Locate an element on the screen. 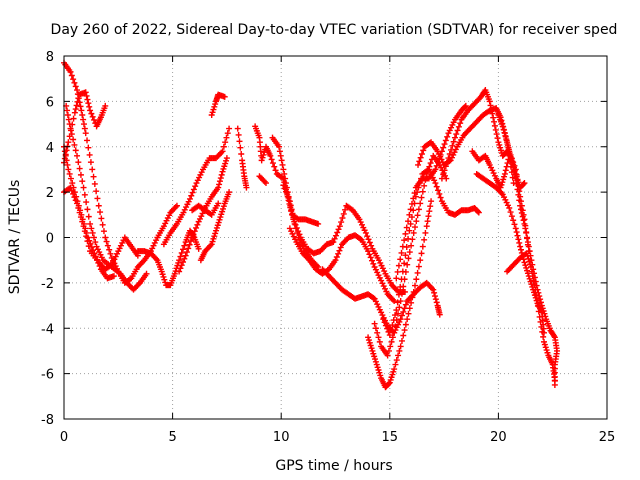  y-tick-label: 6 is located at coordinates (50, 102).